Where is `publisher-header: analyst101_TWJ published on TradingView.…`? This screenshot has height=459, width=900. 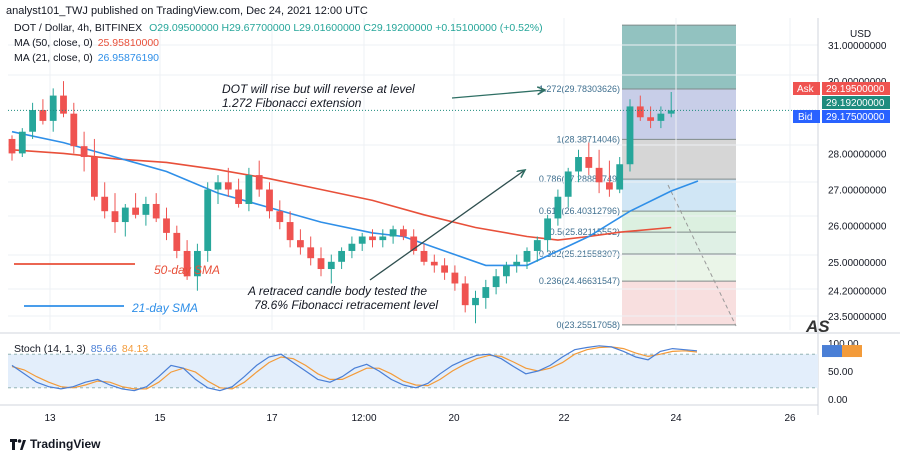
publisher-header: analyst101_TWJ published on TradingView.… is located at coordinates (187, 11).